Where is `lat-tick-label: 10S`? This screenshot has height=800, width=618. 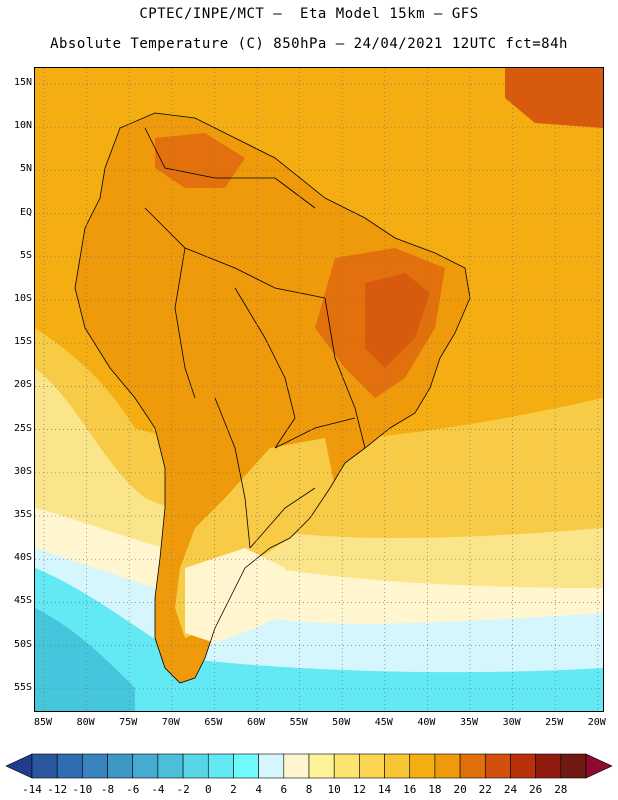 lat-tick-label: 10S is located at coordinates (22, 298).